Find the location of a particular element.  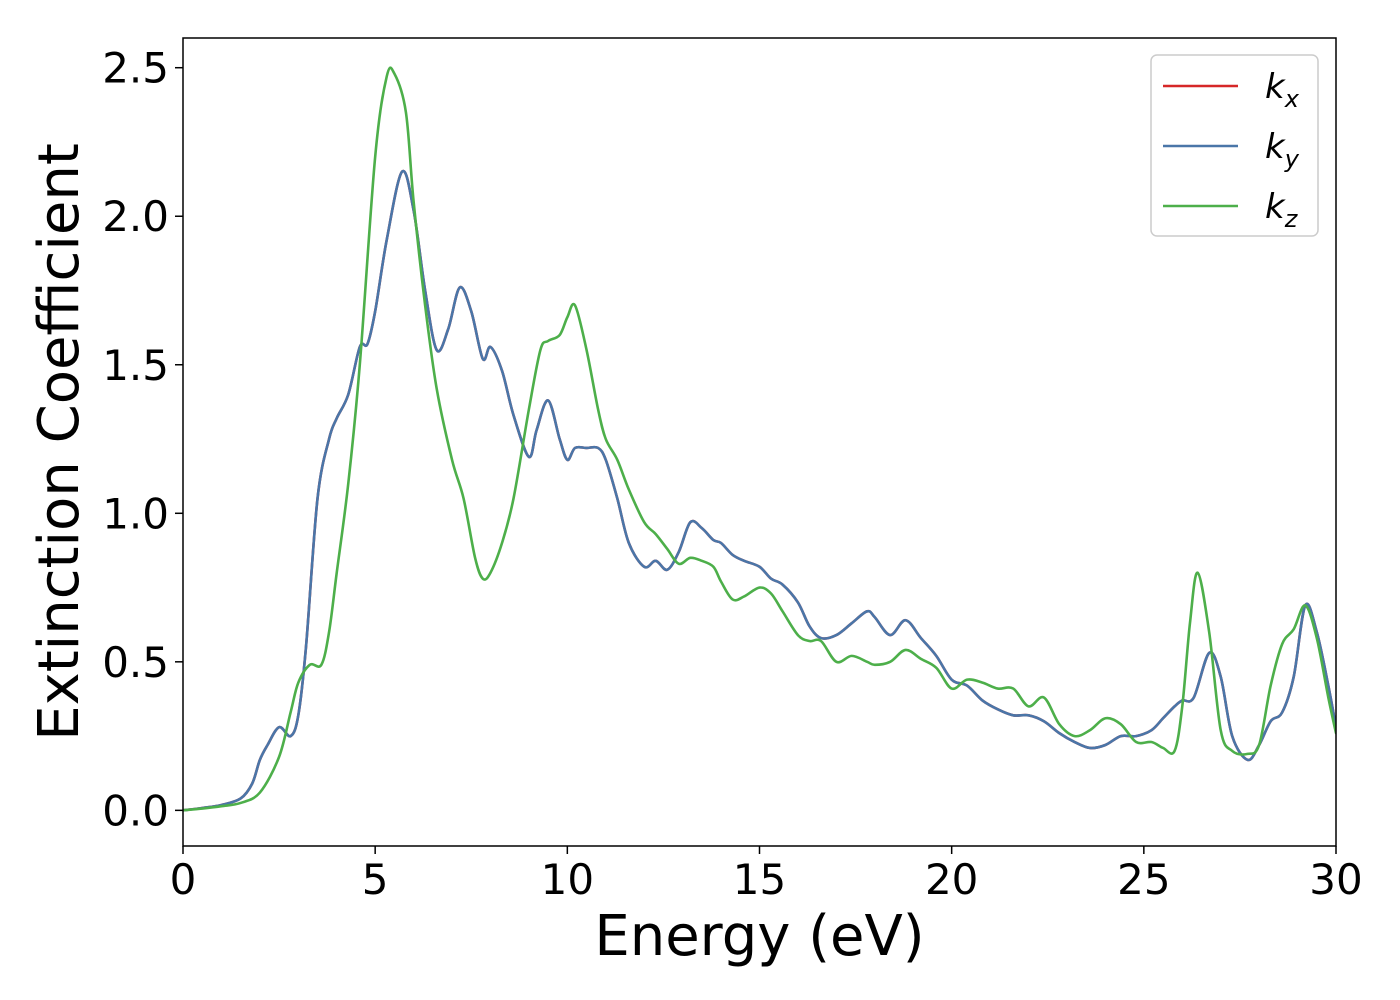

y-tick-label: 2.5 is located at coordinates (135, 68).